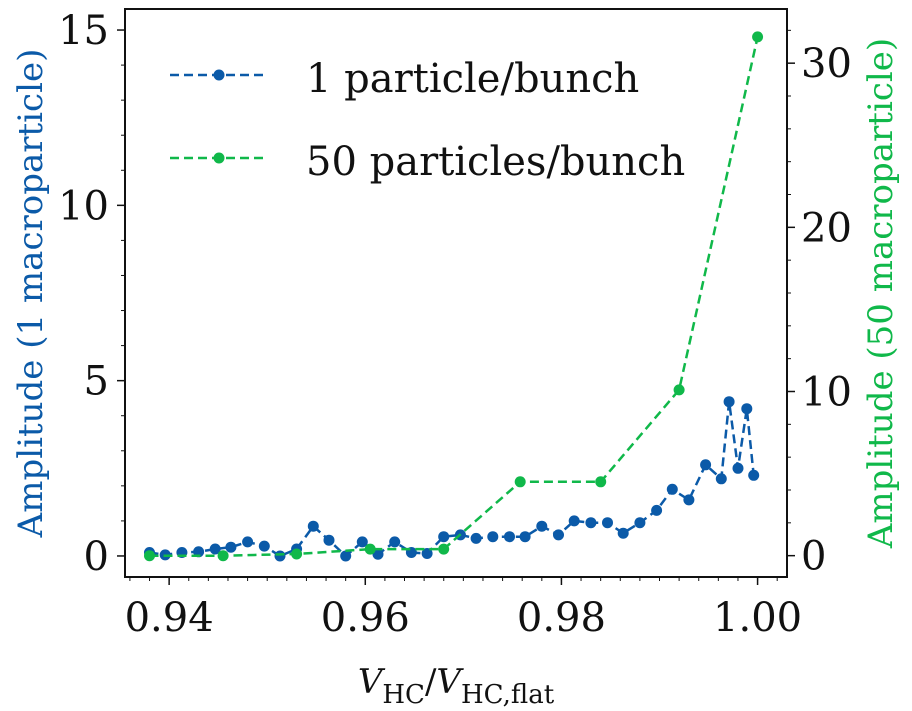  I want to click on legend-entry-1-particle: 1 particle/bunch, so click(404, 79).